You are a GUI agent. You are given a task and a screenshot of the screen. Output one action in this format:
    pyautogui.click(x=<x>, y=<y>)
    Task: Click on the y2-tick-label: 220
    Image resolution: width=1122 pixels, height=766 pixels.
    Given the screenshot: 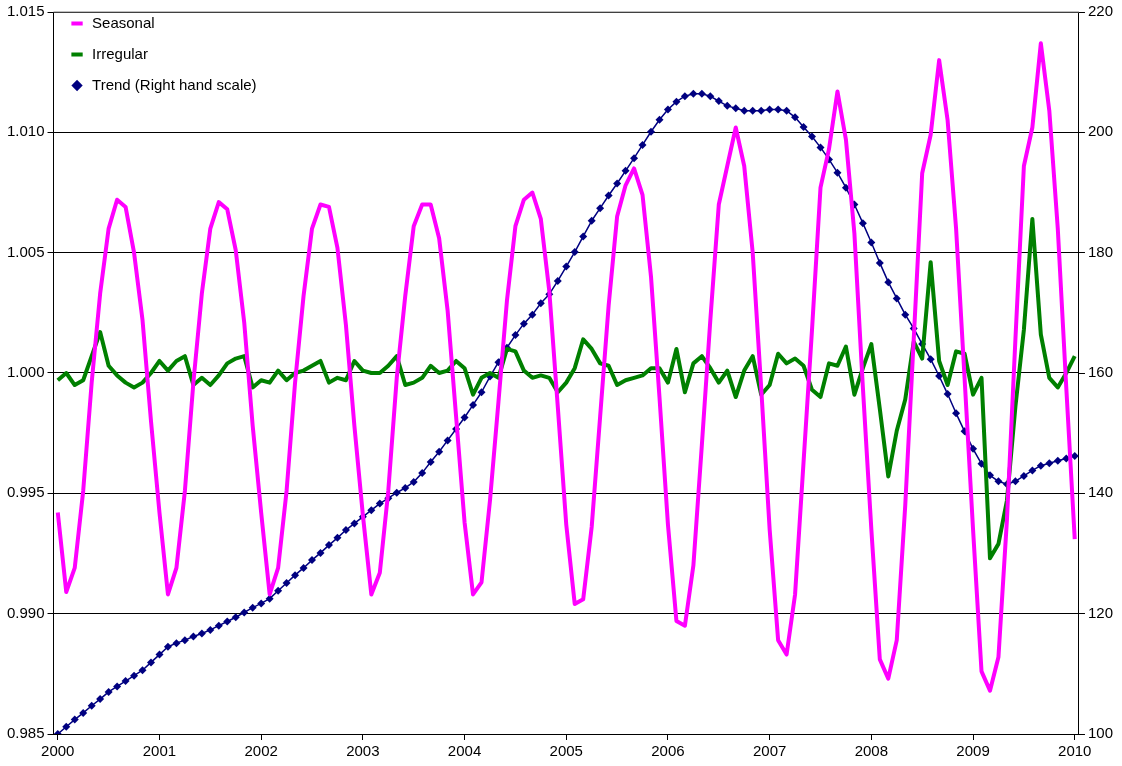 What is the action you would take?
    pyautogui.click(x=1100, y=11)
    